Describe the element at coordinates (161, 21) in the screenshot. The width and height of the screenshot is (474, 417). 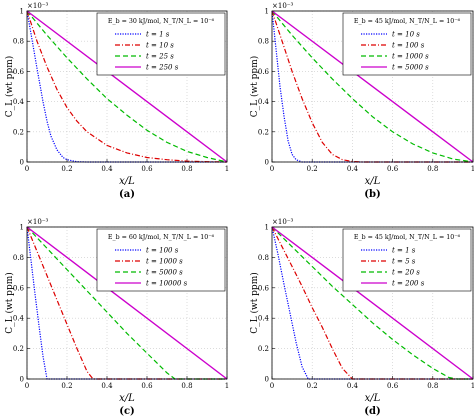
I see `legend-title: E_b = 30 kJ/mol, N_T/N_L = 10⁻⁶` at that location.